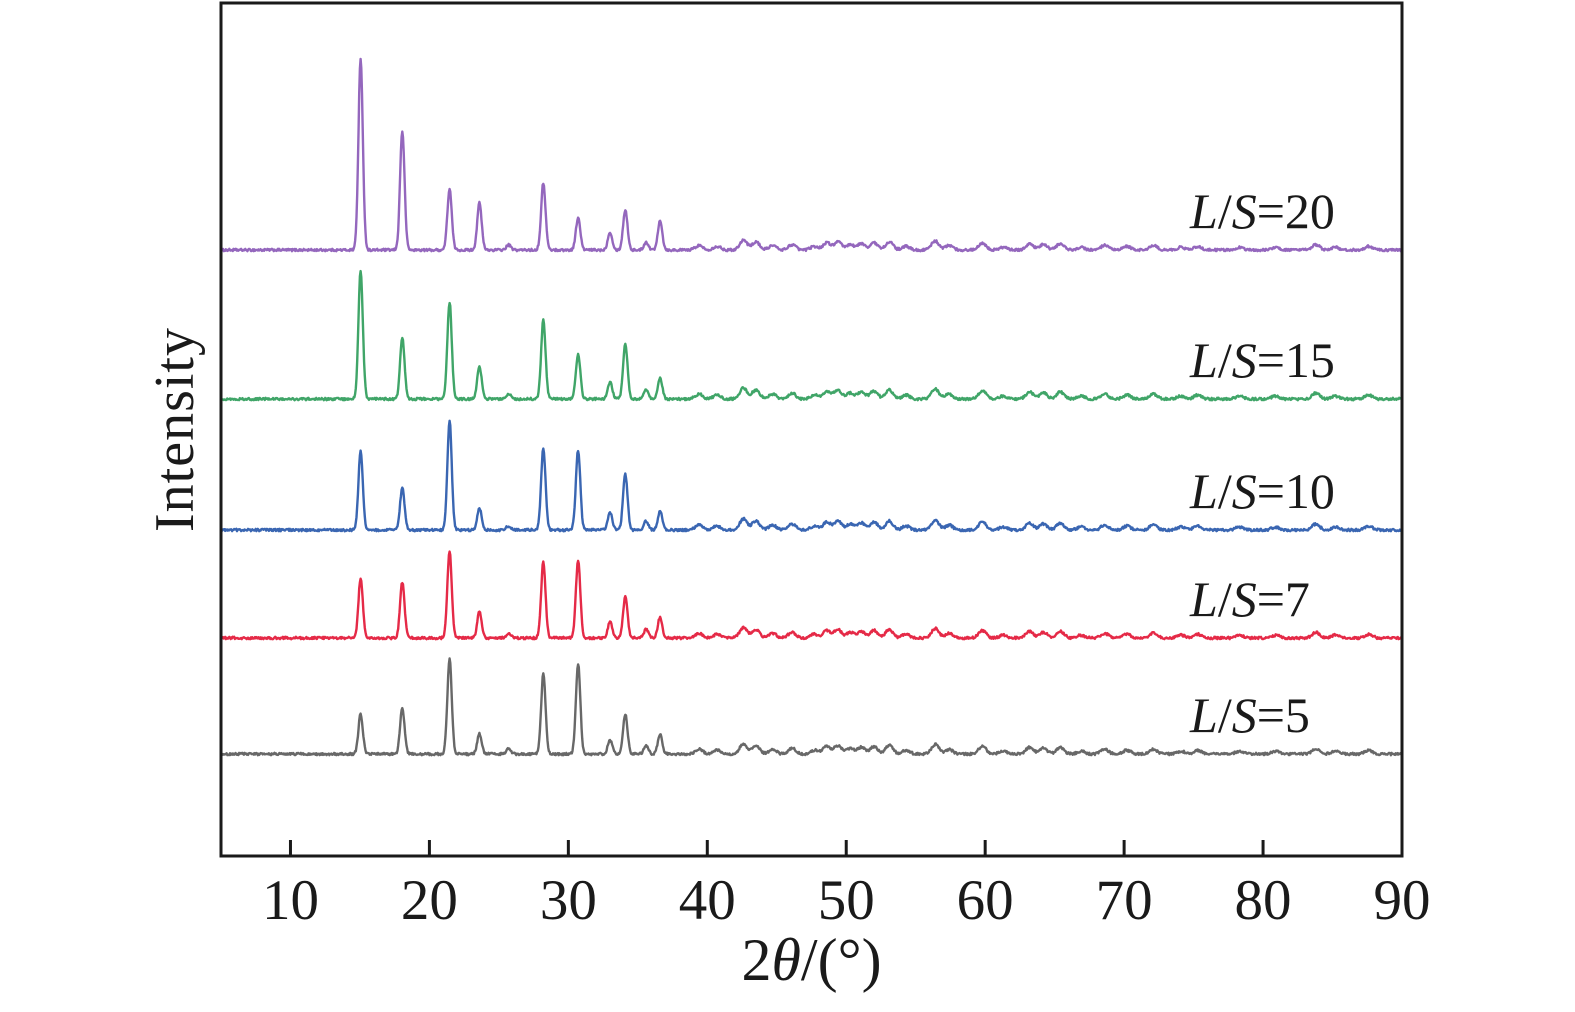 This screenshot has height=1012, width=1575. I want to click on x-tick-label-80: 80, so click(1263, 900).